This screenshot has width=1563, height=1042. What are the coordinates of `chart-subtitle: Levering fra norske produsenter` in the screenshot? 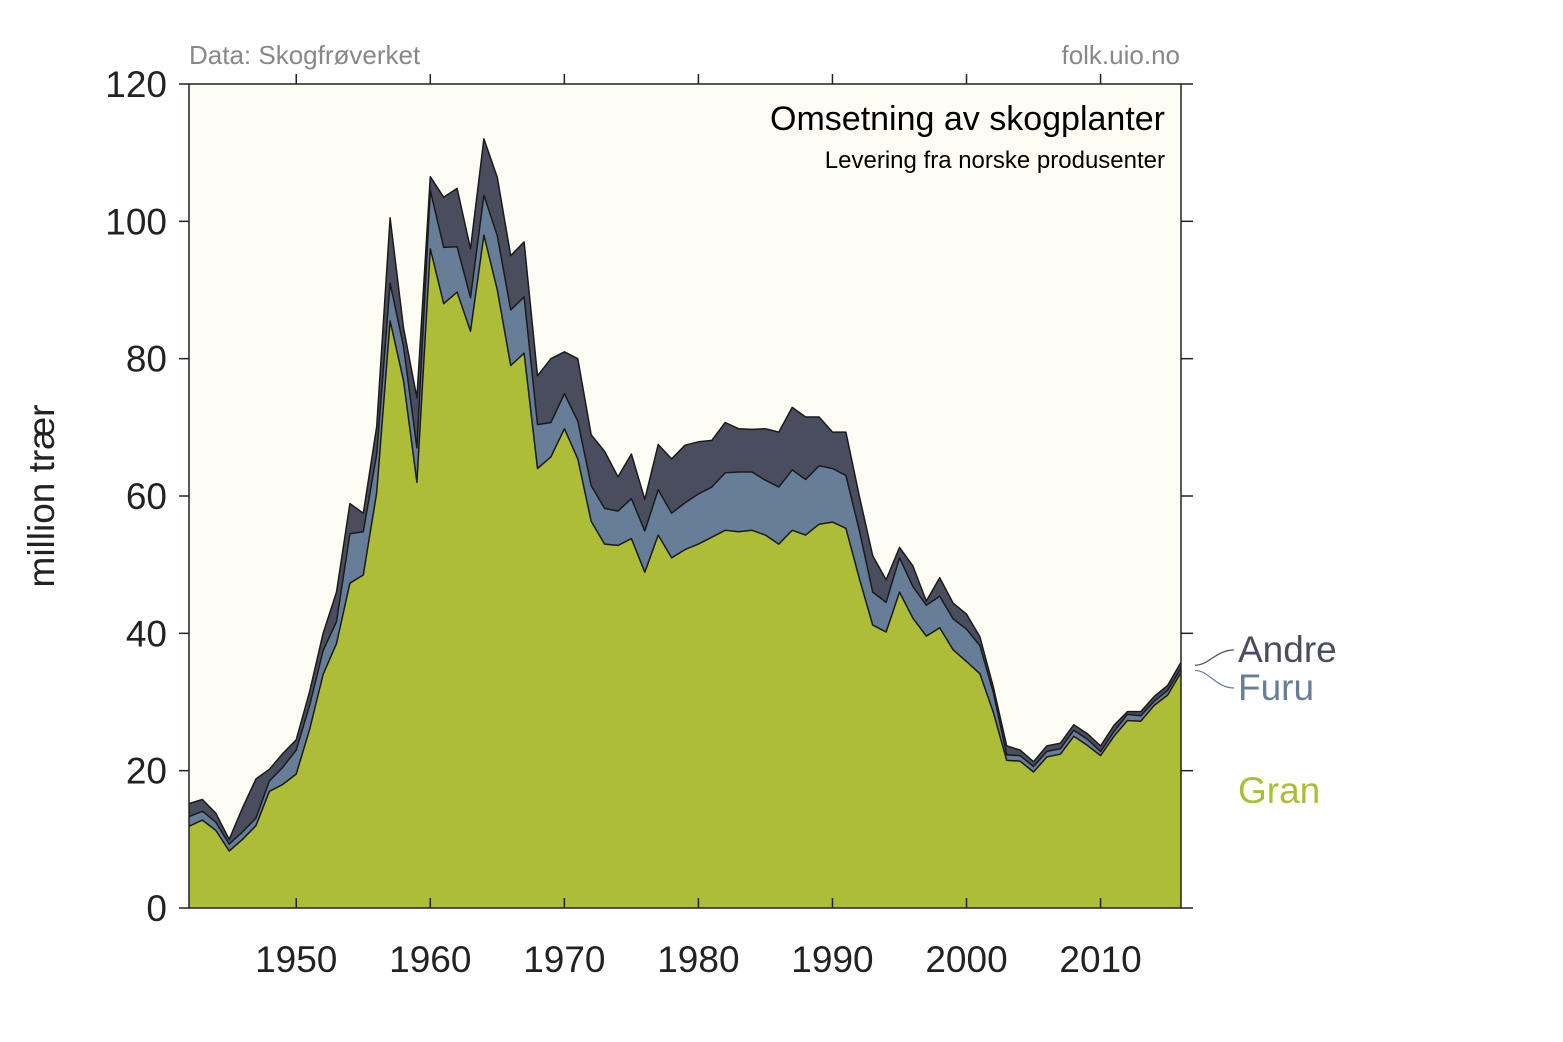 It's located at (995, 160).